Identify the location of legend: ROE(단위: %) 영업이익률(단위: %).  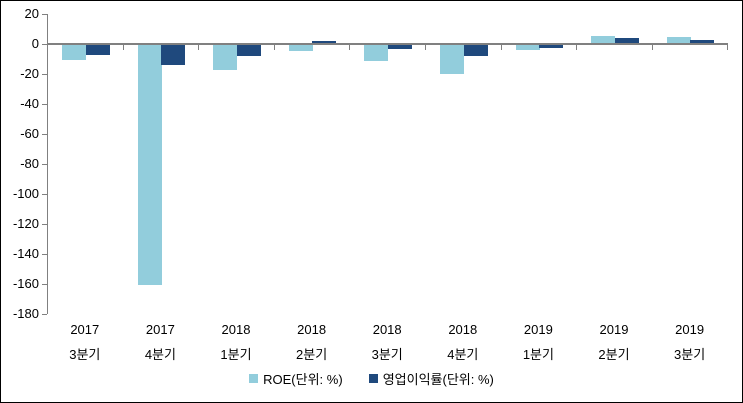
(371, 378).